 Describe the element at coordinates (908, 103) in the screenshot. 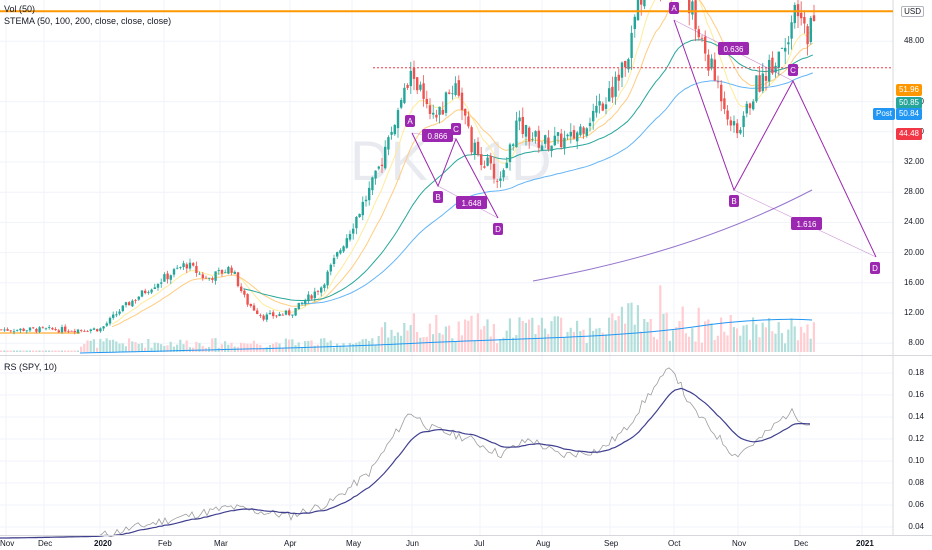

I see `current-price-tag: 50.85` at that location.